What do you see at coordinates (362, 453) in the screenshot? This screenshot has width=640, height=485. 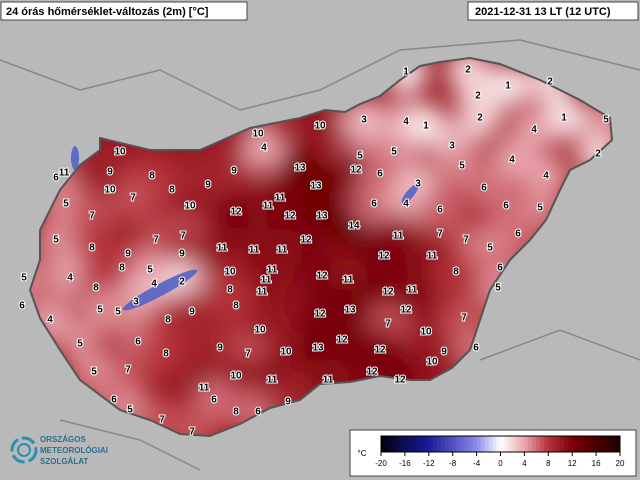 I see `colorbar-unit: °C` at bounding box center [362, 453].